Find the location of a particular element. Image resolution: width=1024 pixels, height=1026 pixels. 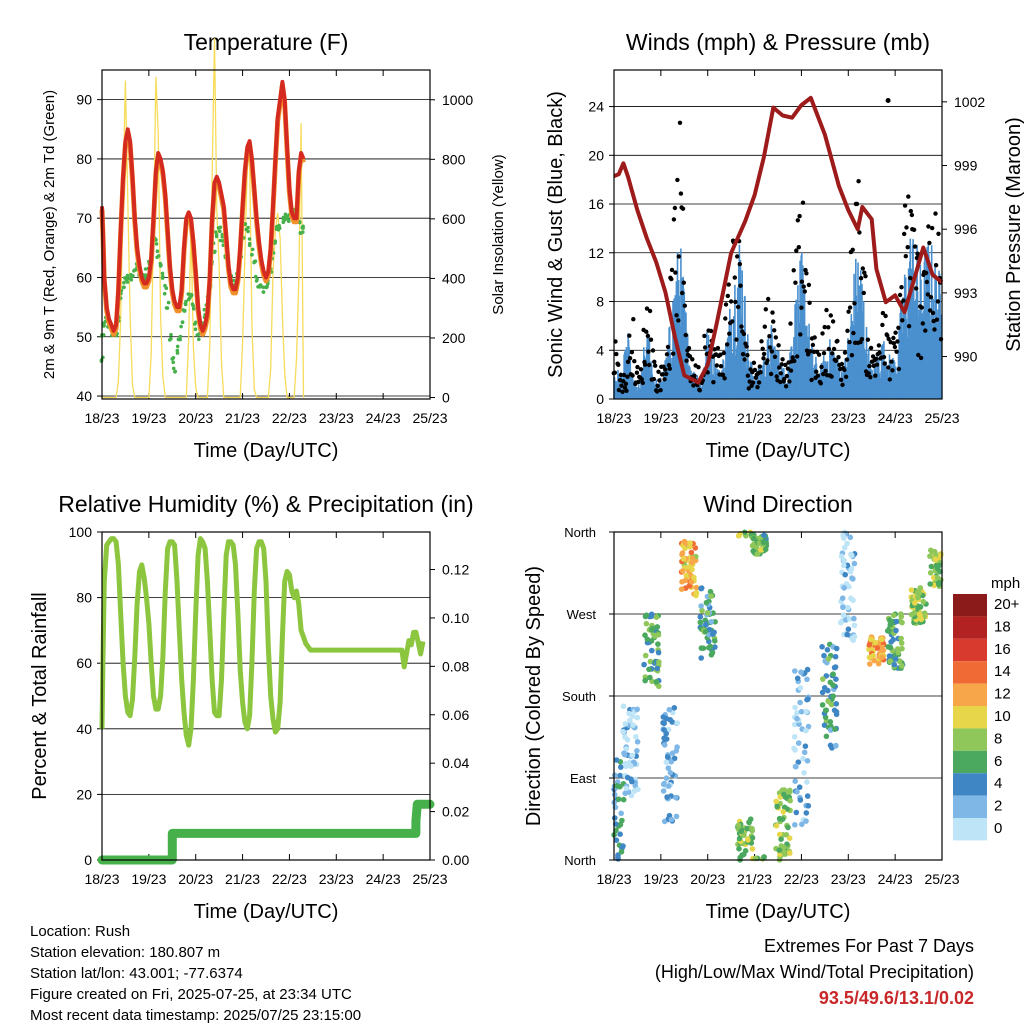

winds-xlabel: Time (Day/UTC) is located at coordinates (778, 451).